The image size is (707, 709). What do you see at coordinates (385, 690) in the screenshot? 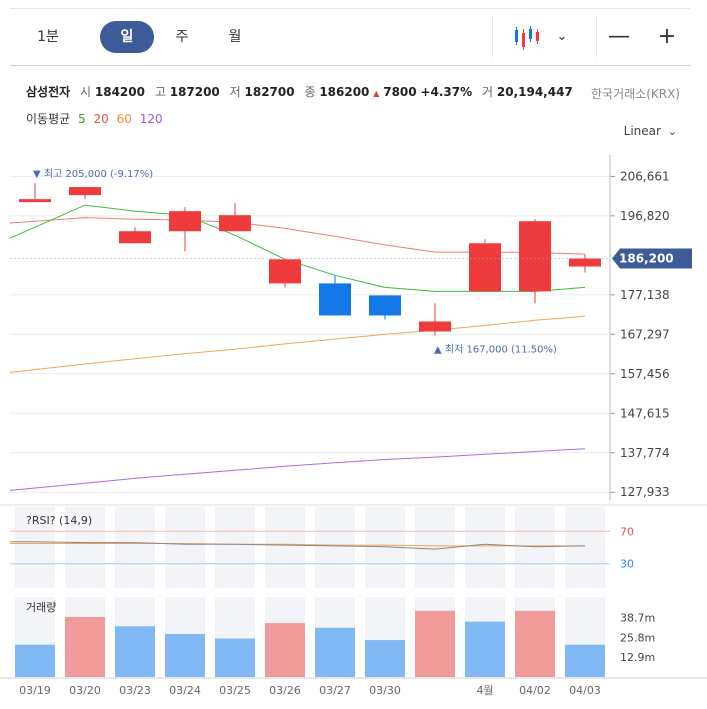
I see `x-tick-label: 03/30` at bounding box center [385, 690].